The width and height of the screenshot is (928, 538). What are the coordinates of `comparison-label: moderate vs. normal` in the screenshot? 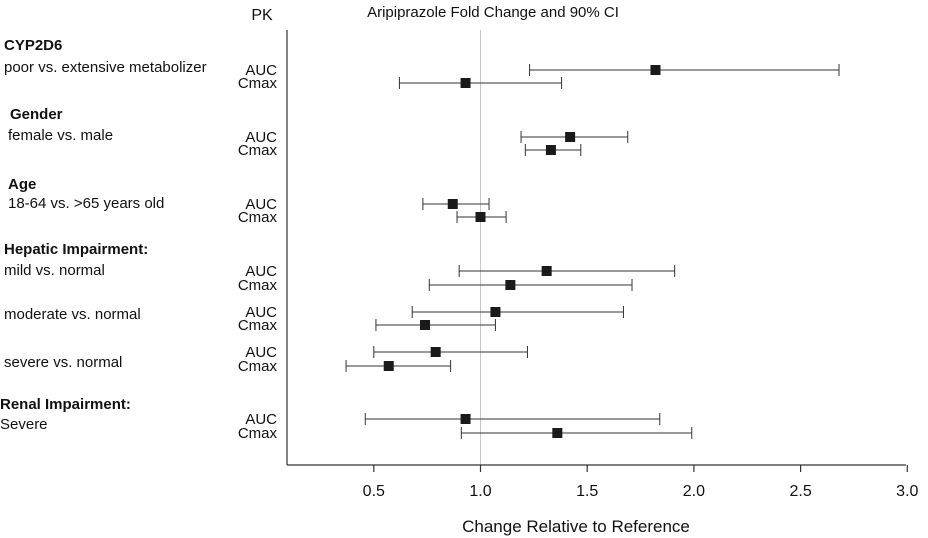 It's located at (72, 314).